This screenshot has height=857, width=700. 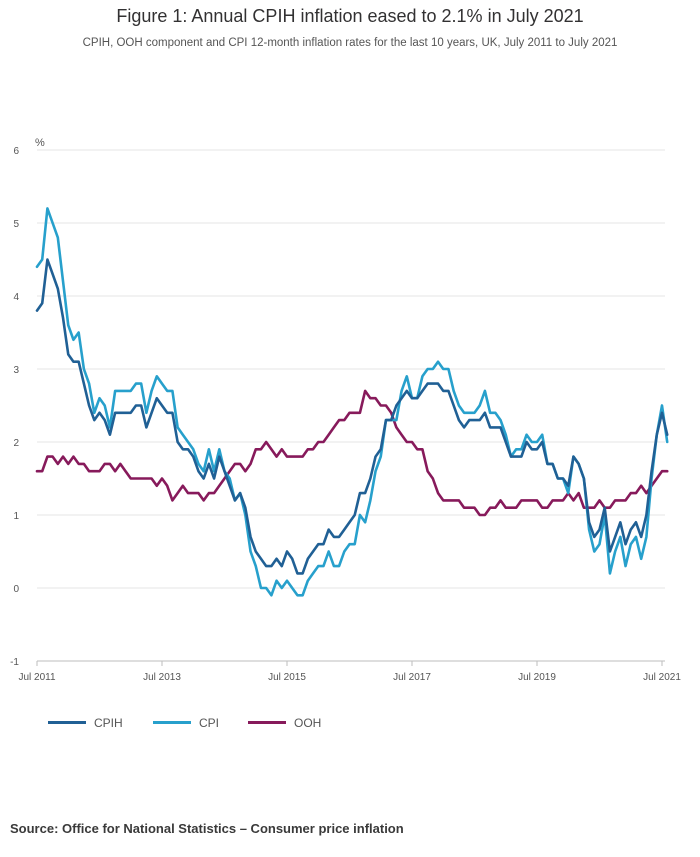 I want to click on x-tick-label: Jul 2013, so click(x=162, y=677).